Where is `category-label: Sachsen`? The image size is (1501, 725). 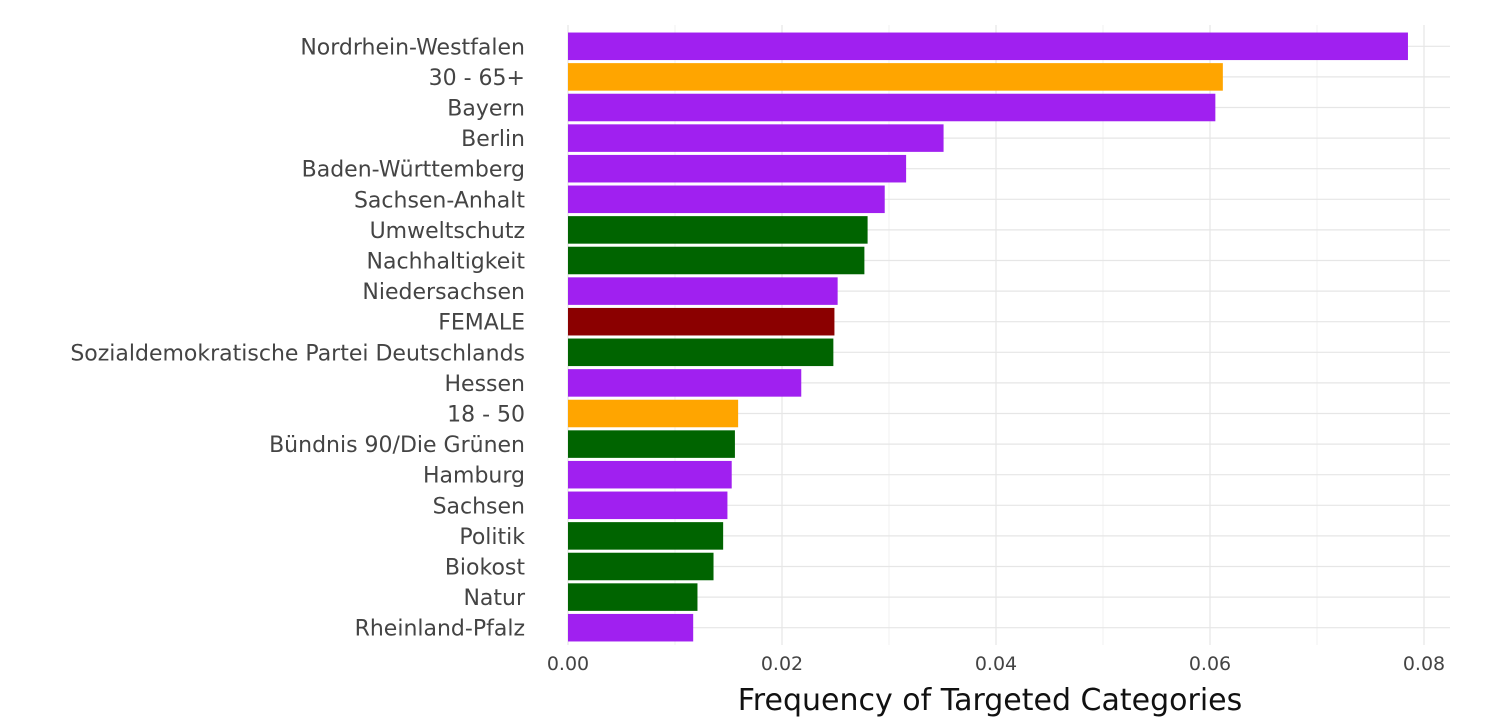
category-label: Sachsen is located at coordinates (479, 506).